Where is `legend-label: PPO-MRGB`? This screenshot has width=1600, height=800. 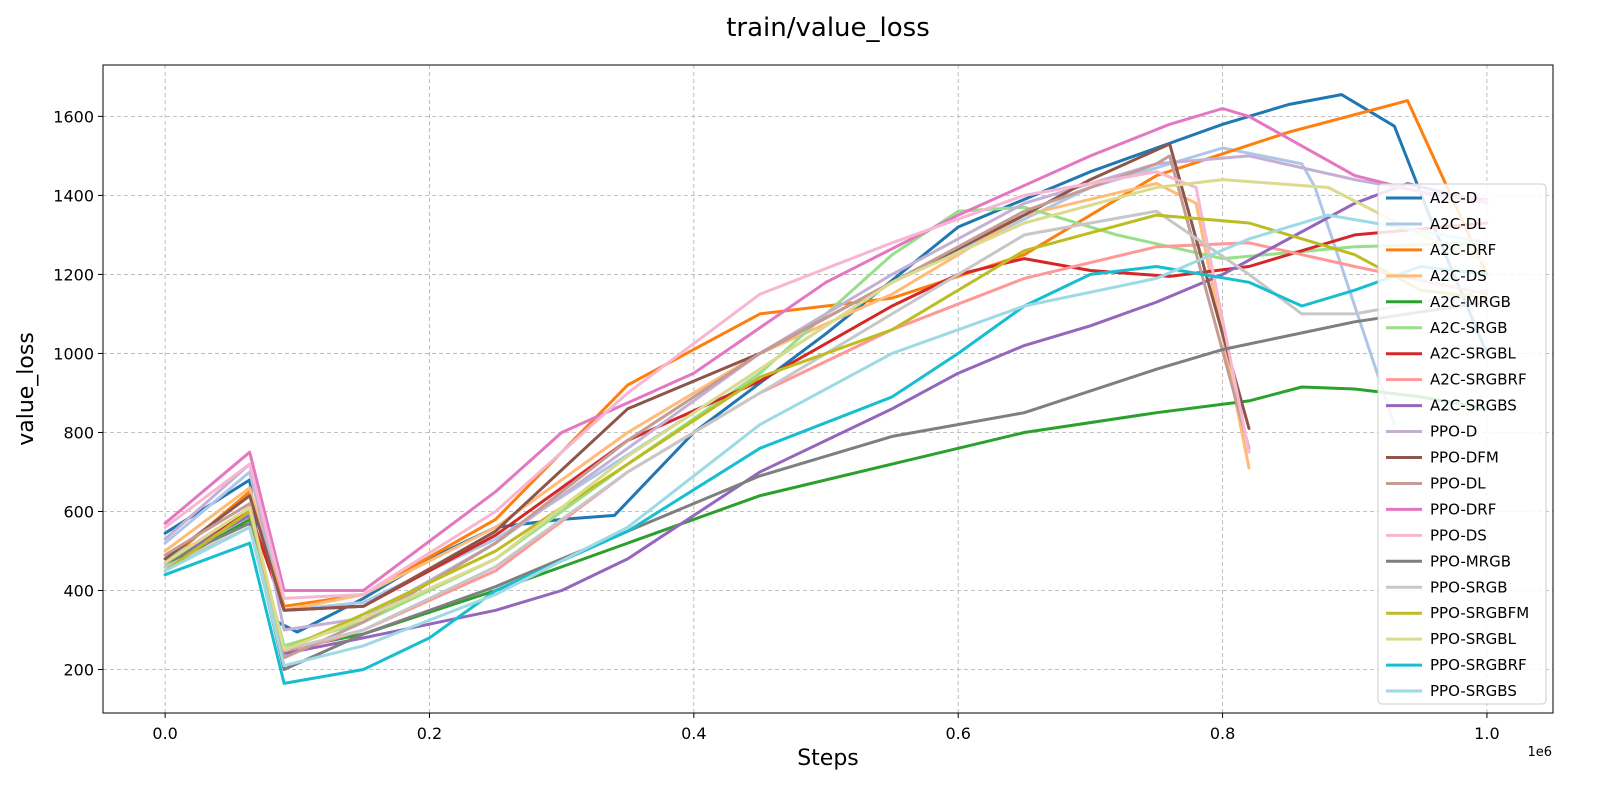 legend-label: PPO-MRGB is located at coordinates (1470, 561).